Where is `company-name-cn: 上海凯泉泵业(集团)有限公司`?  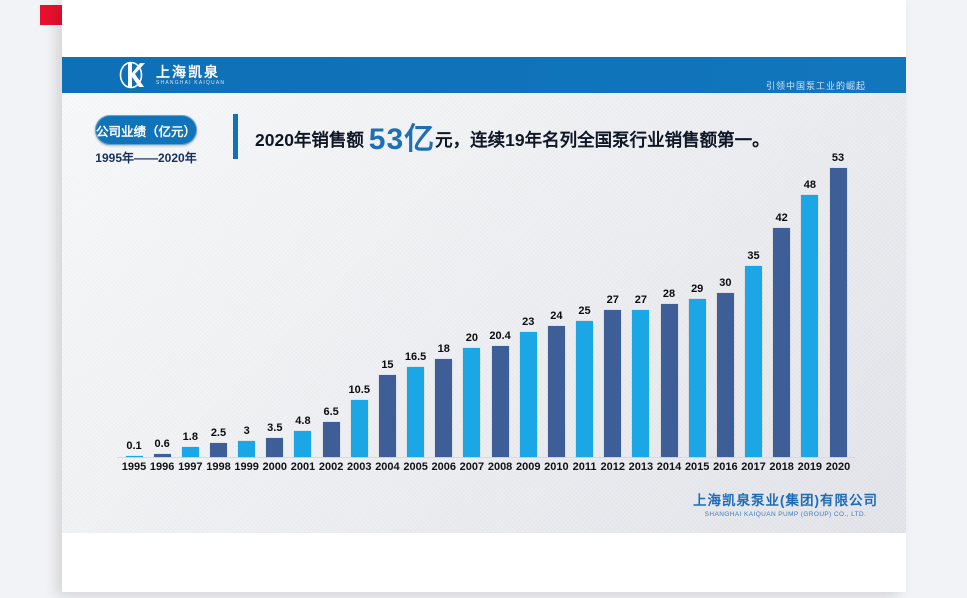 company-name-cn: 上海凯泉泵业(集团)有限公司 is located at coordinates (785, 500).